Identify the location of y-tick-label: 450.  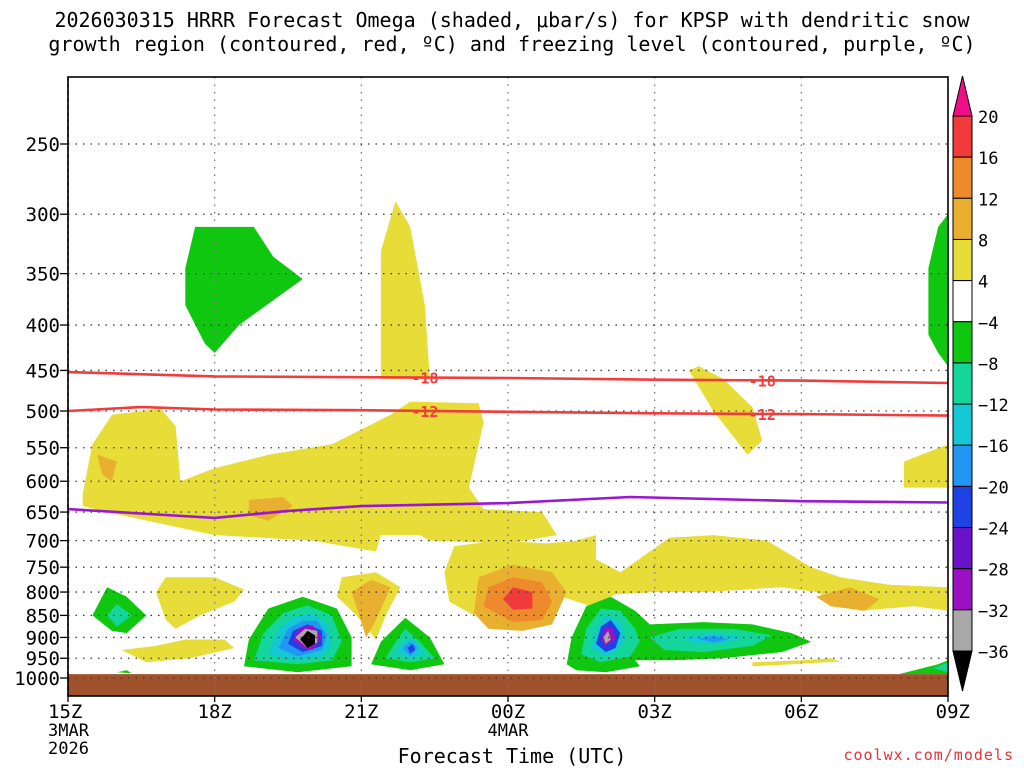
(43, 371).